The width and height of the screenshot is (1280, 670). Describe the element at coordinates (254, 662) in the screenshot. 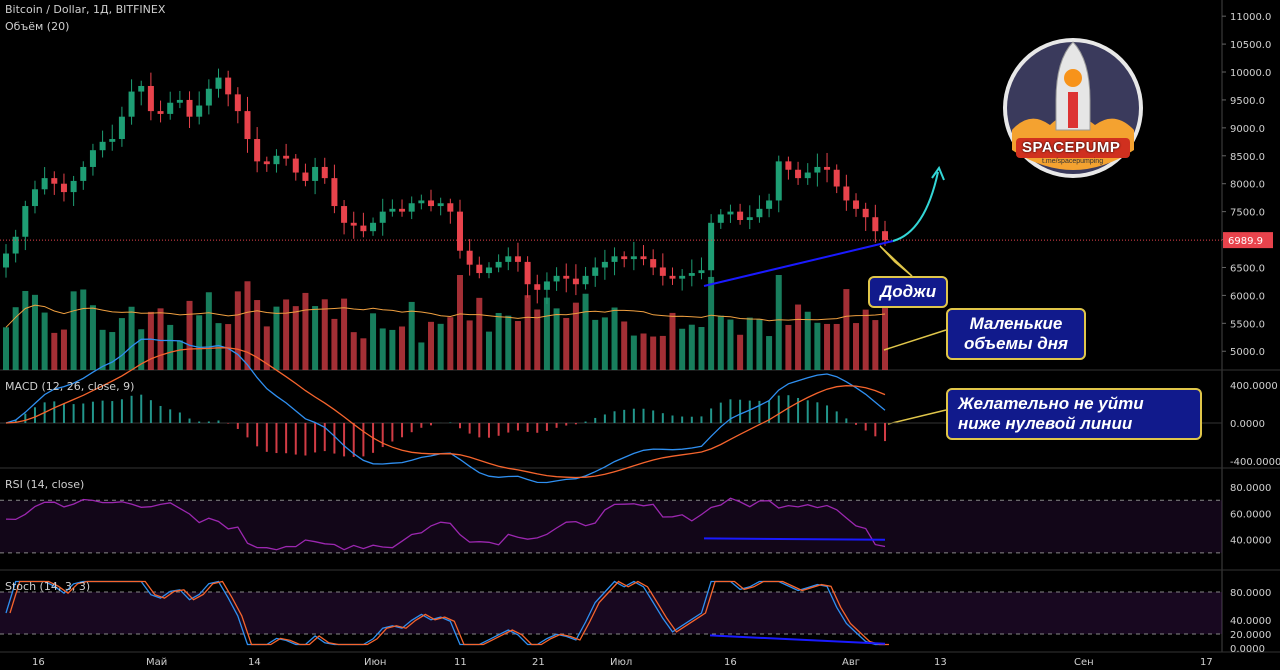

I see `time-tick-label: 14` at that location.